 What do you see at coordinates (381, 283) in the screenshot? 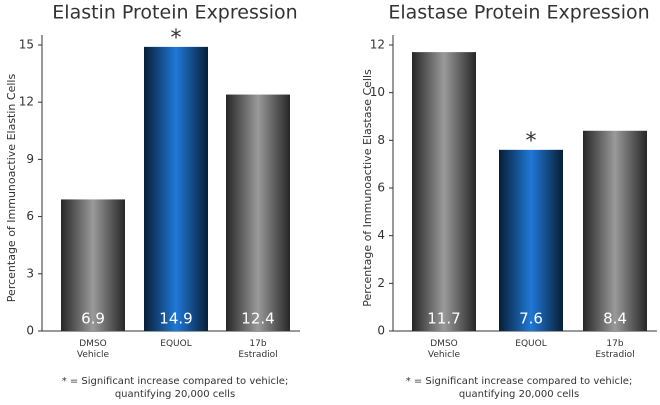
I see `y-tick-label: 2` at bounding box center [381, 283].